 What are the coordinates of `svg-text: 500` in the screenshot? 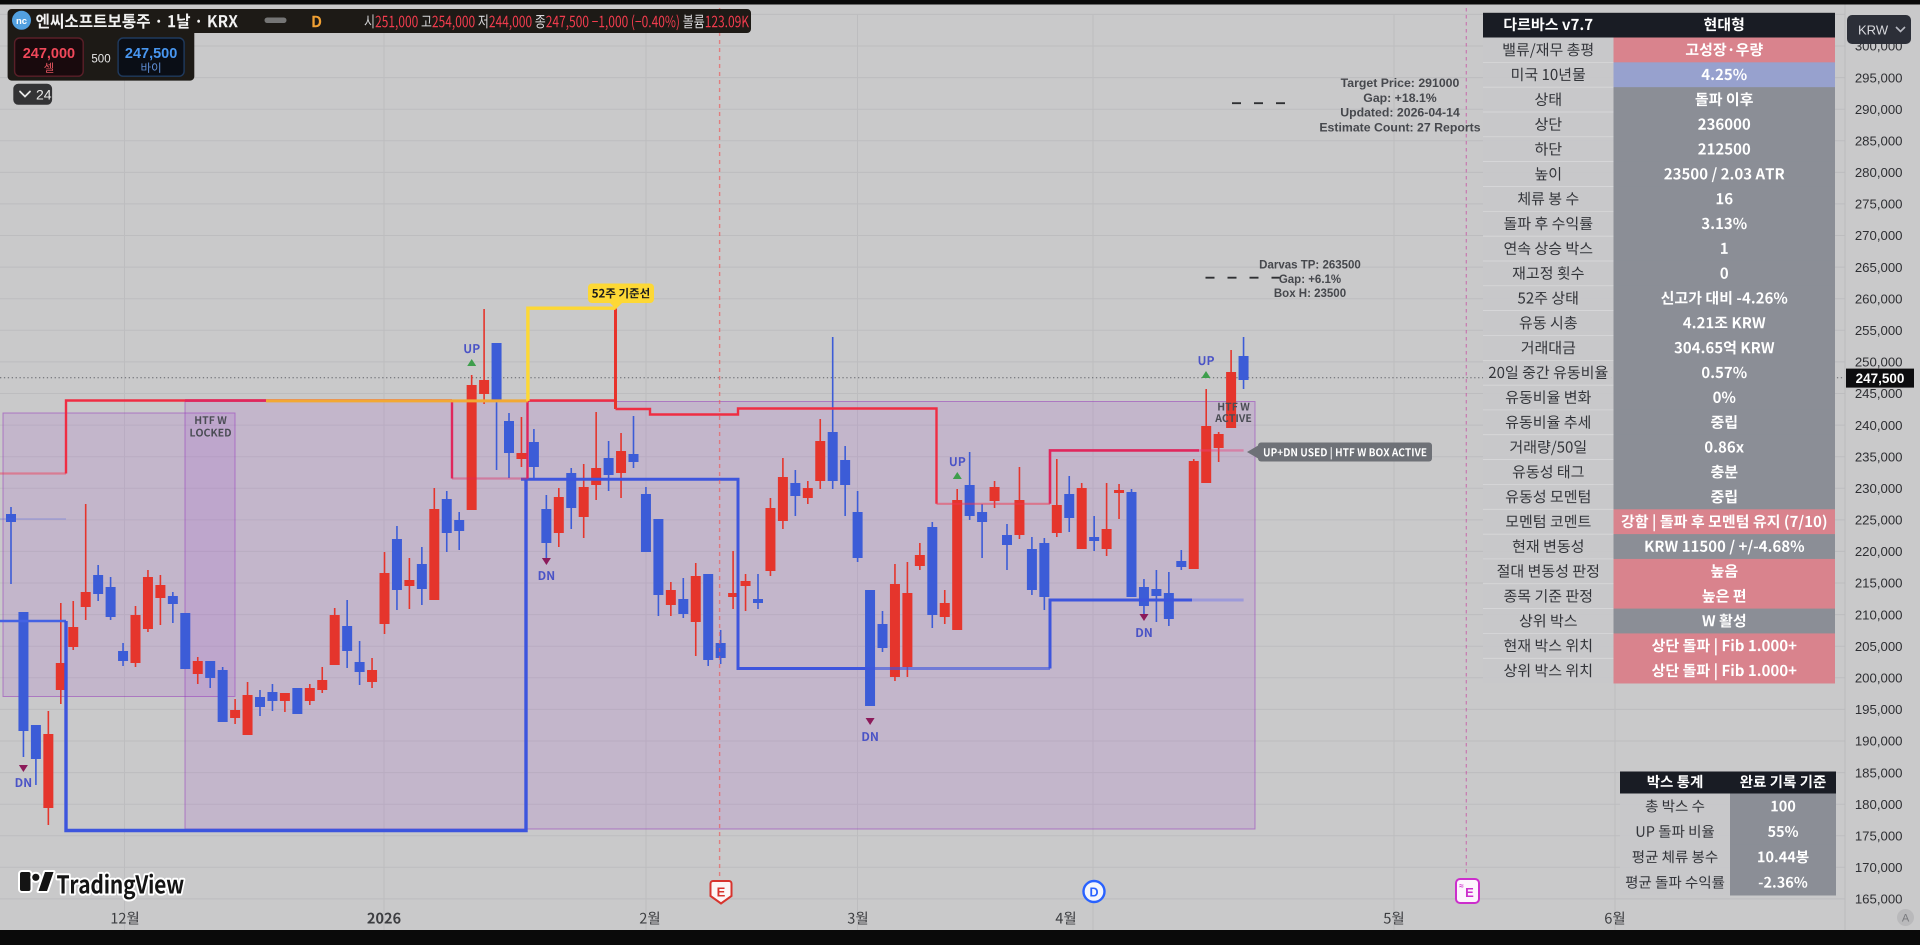 It's located at (100, 60).